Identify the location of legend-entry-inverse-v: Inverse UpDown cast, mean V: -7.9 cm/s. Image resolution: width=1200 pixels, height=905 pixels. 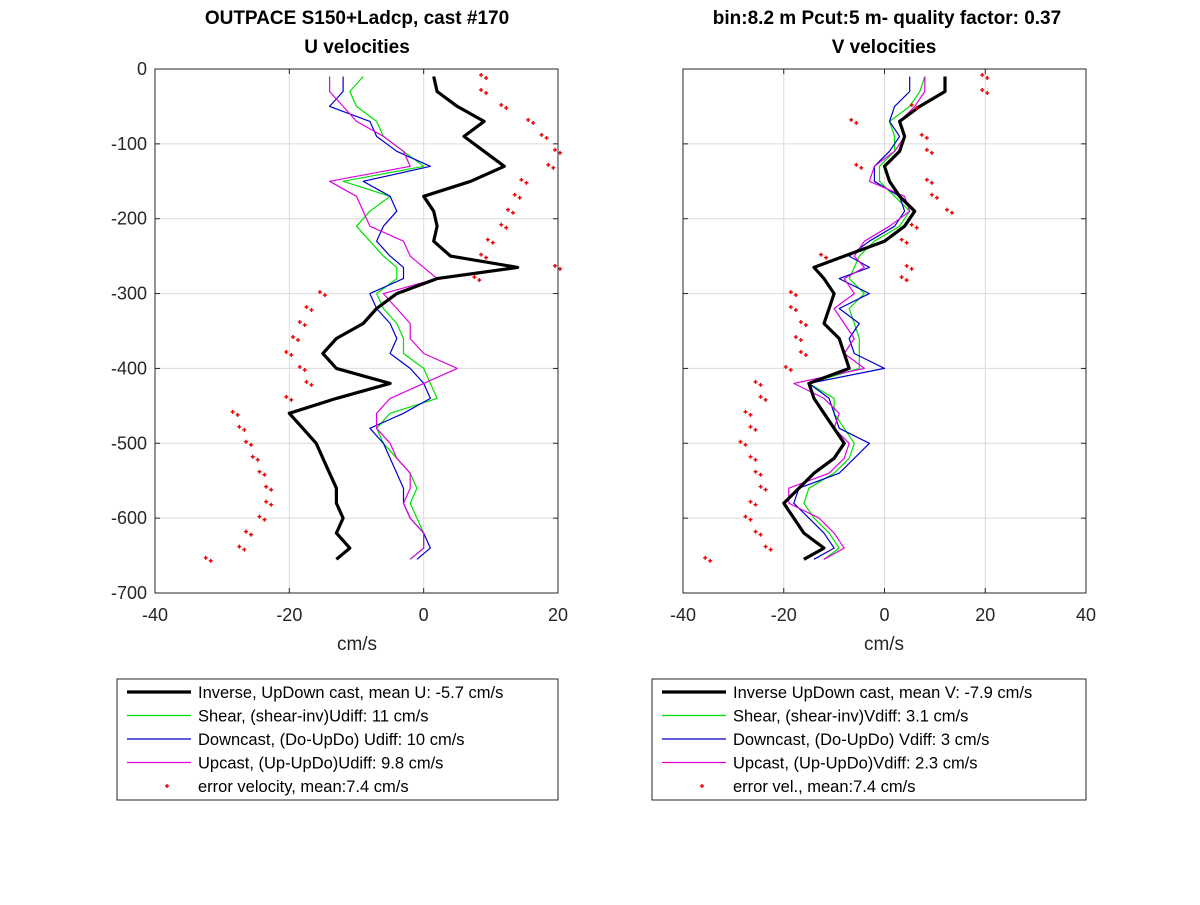
(847, 693).